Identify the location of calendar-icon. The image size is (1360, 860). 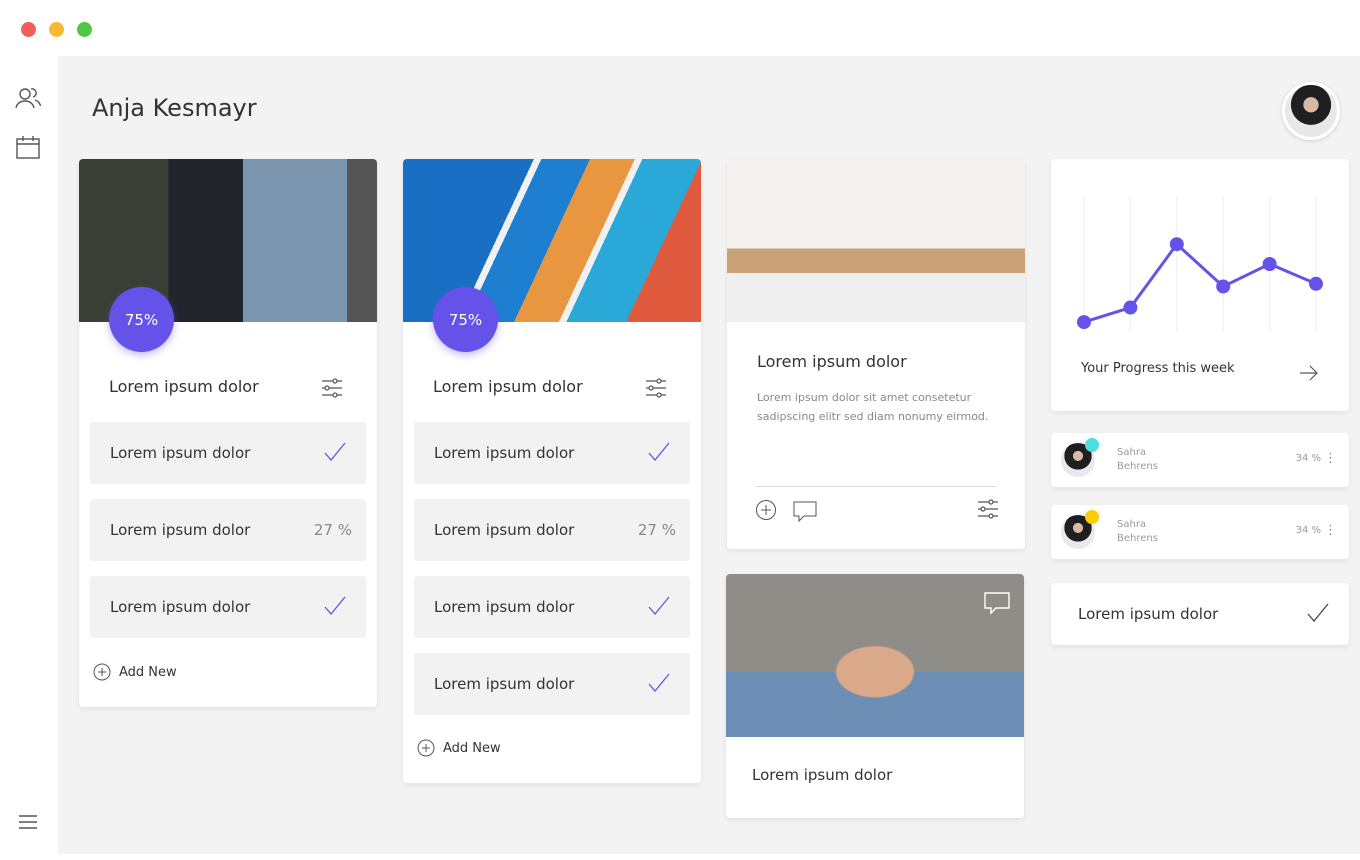
(28, 148).